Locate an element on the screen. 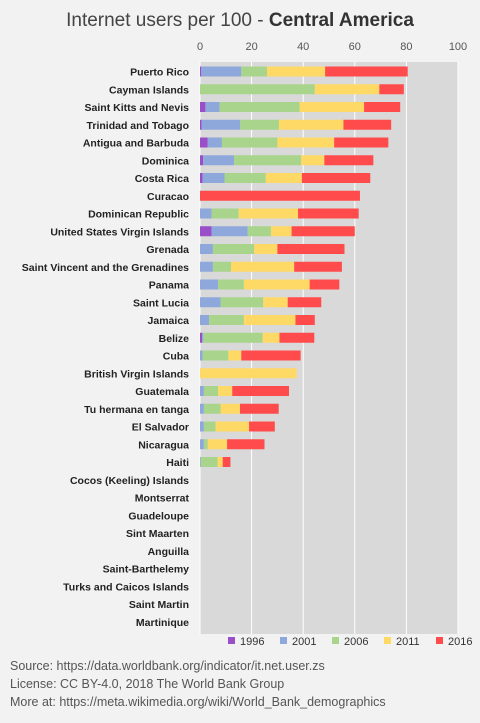 The height and width of the screenshot is (723, 480). category-label: Saint Martin is located at coordinates (159, 605).